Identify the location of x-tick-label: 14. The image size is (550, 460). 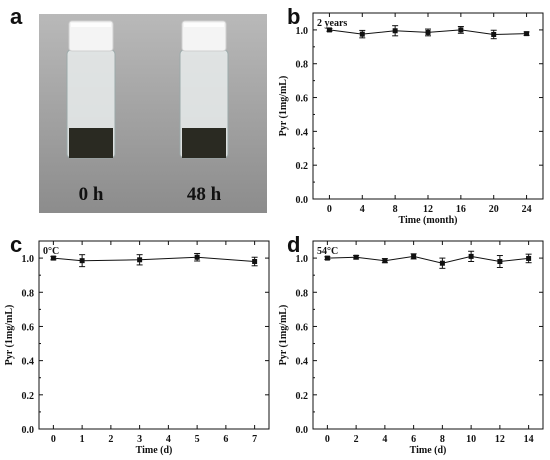
(529, 439).